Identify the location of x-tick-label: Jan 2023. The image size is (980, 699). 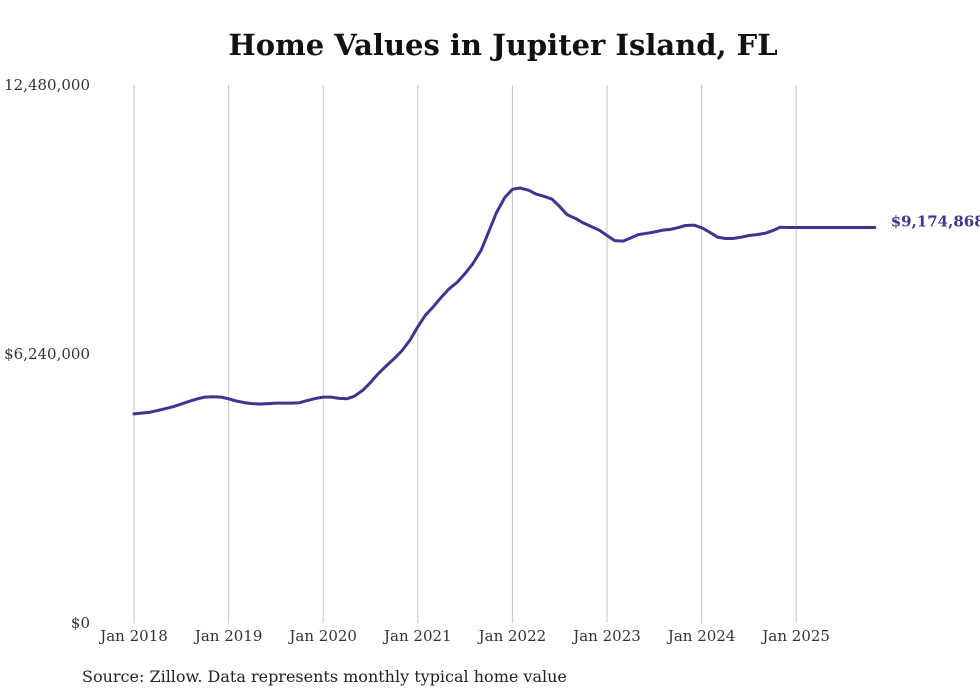
(606, 636).